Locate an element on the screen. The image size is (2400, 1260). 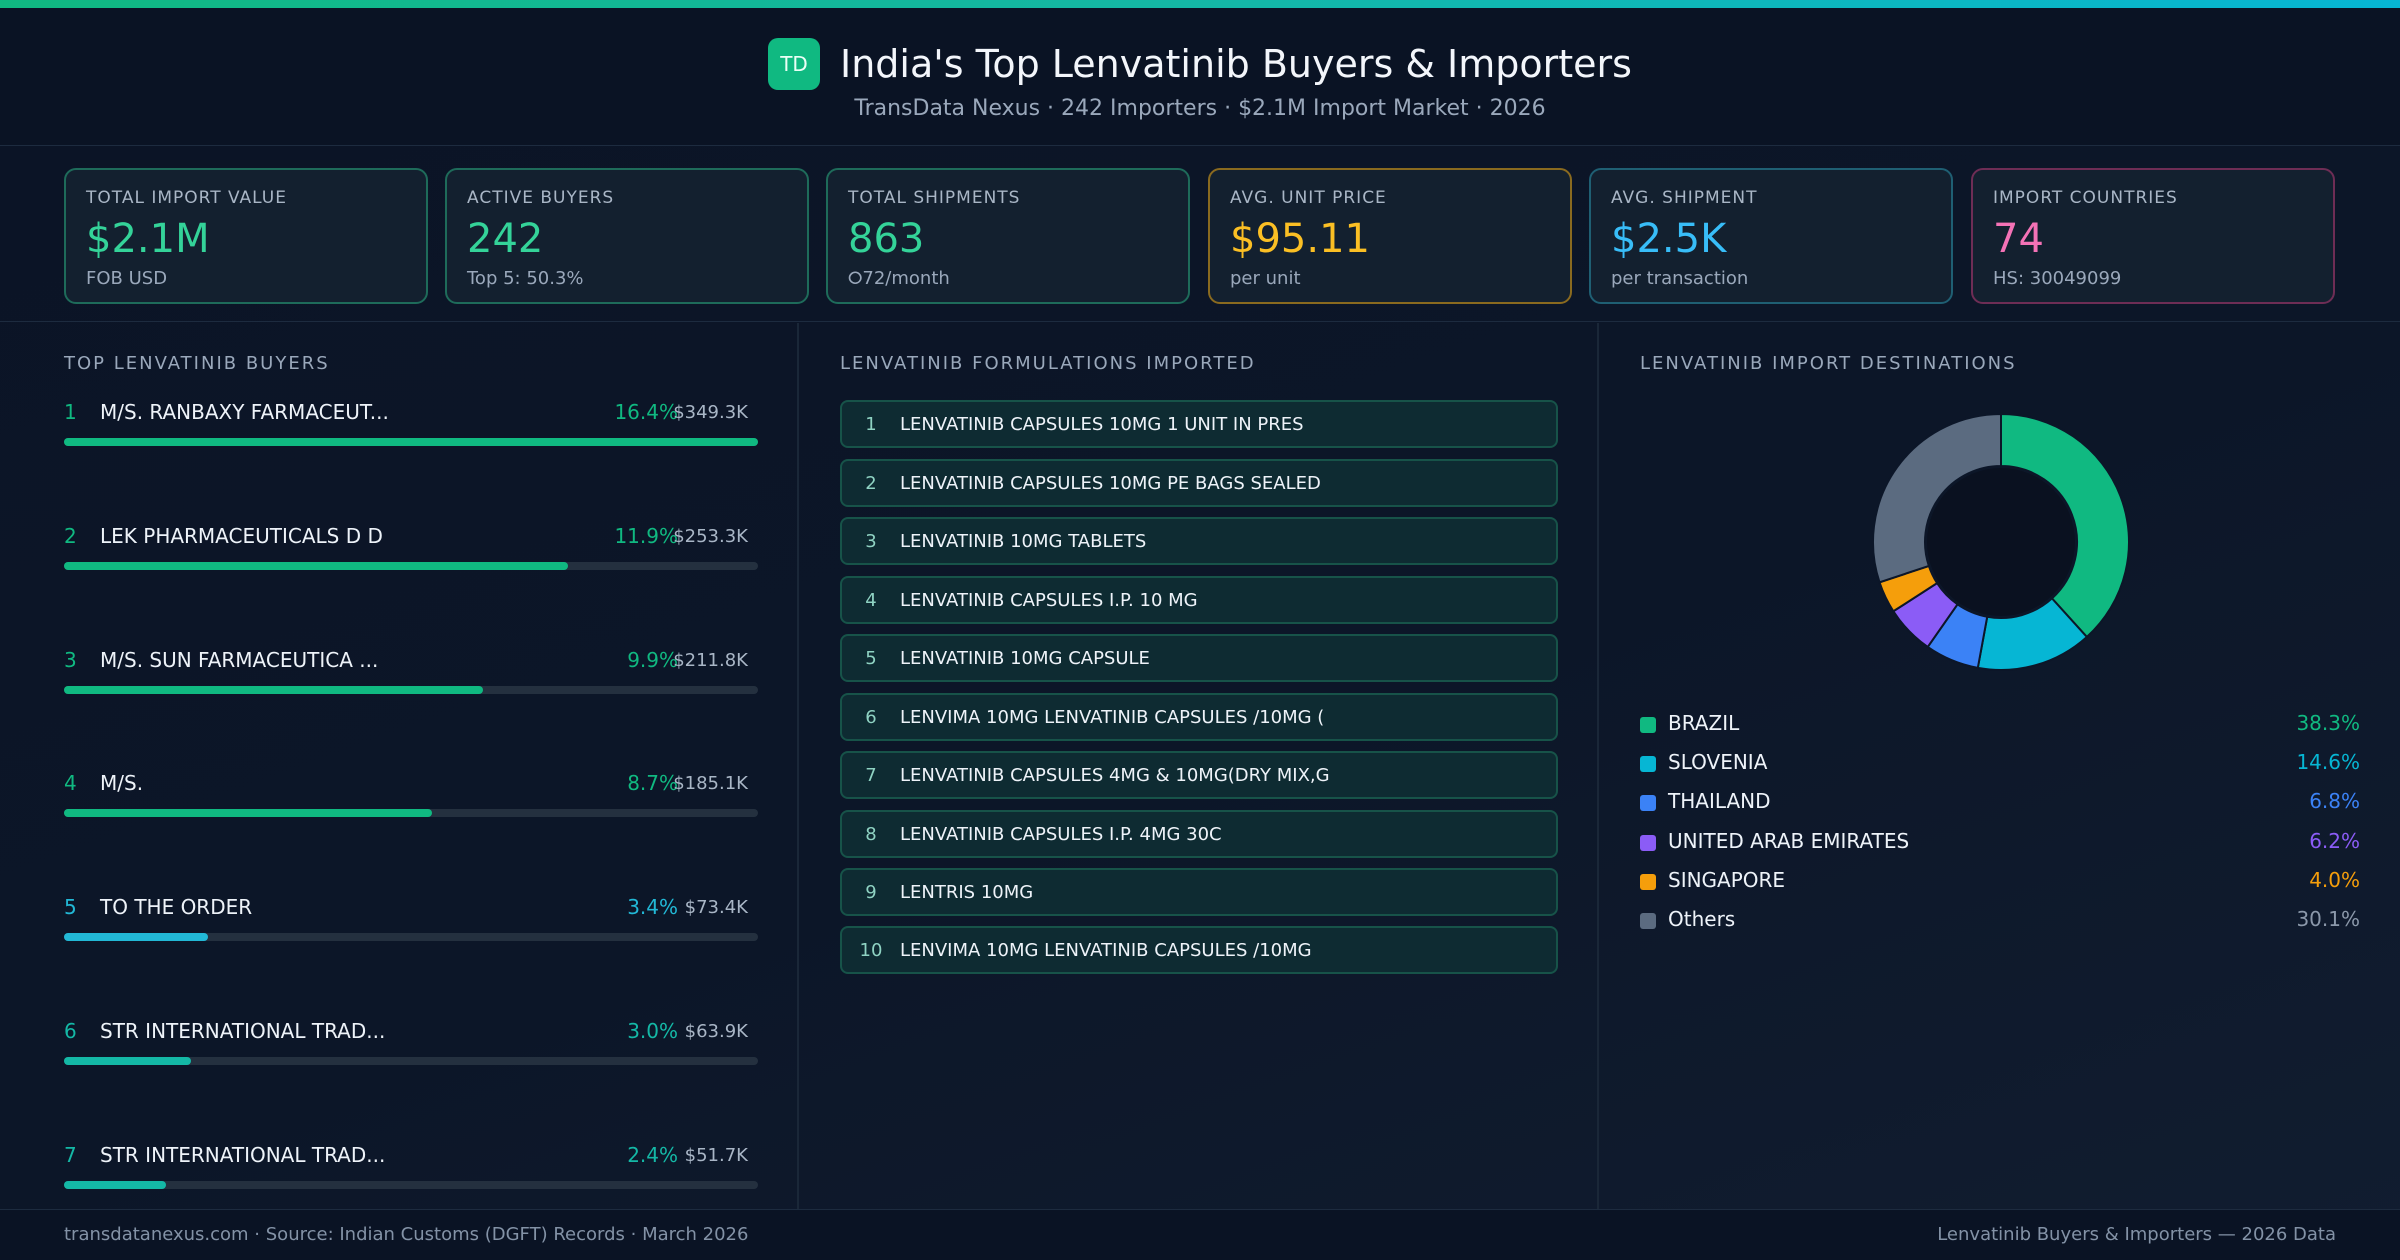
formulation-number: 10 is located at coordinates (871, 950).